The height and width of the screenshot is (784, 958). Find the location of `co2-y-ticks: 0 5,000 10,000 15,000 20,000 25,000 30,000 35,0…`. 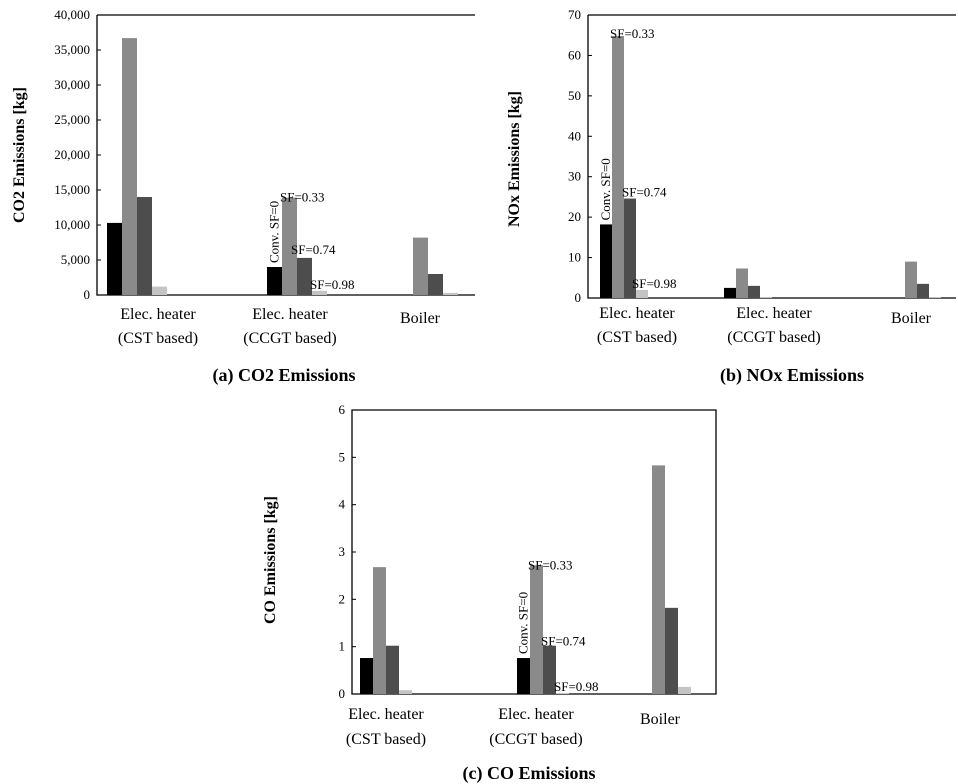

co2-y-ticks: 0 5,000 10,000 15,000 20,000 25,000 30,000 35,0… is located at coordinates (77, 154).